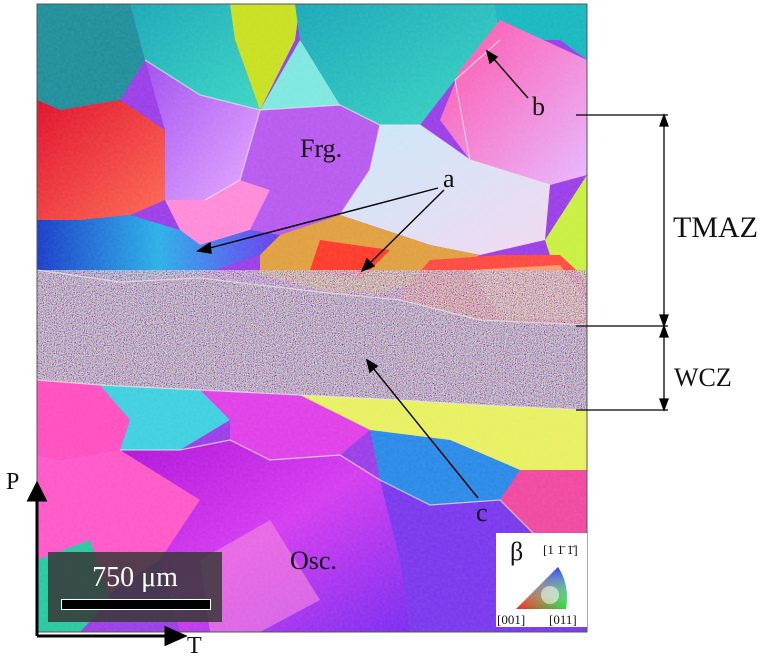 This screenshot has width=767, height=660. What do you see at coordinates (13, 482) in the screenshot?
I see `axis-label-p: P` at bounding box center [13, 482].